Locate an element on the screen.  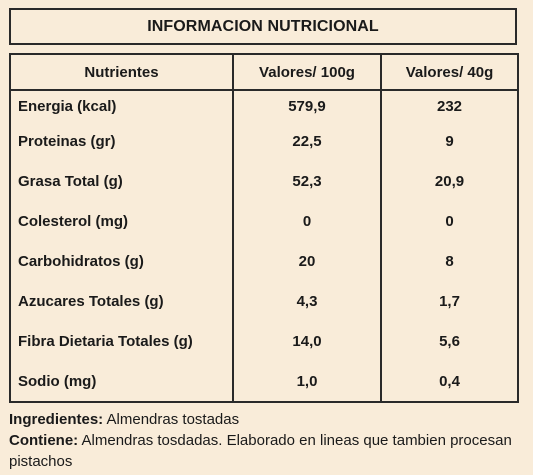
value-40g: 0,4 is located at coordinates (449, 382).